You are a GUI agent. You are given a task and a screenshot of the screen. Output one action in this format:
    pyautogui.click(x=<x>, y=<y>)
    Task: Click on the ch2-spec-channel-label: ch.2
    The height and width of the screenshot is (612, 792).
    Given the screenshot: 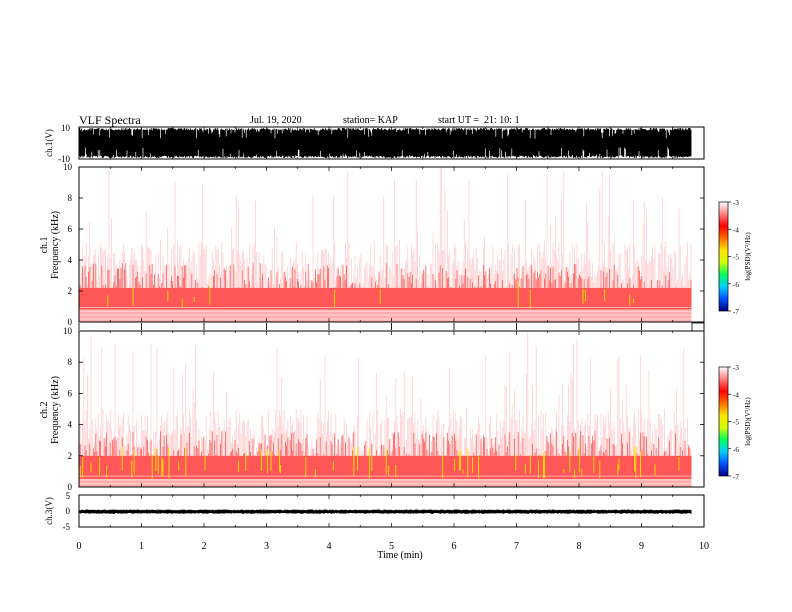 What is the action you would take?
    pyautogui.click(x=44, y=410)
    